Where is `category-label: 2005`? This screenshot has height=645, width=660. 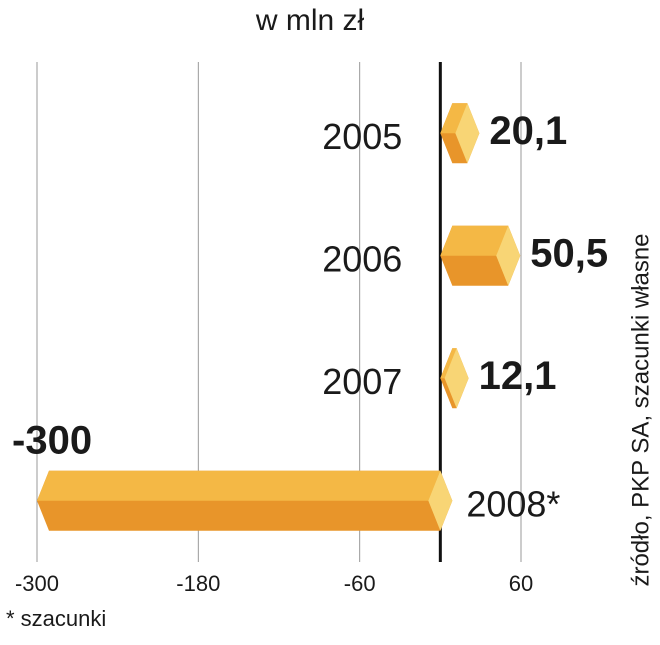
category-label: 2005 is located at coordinates (362, 136).